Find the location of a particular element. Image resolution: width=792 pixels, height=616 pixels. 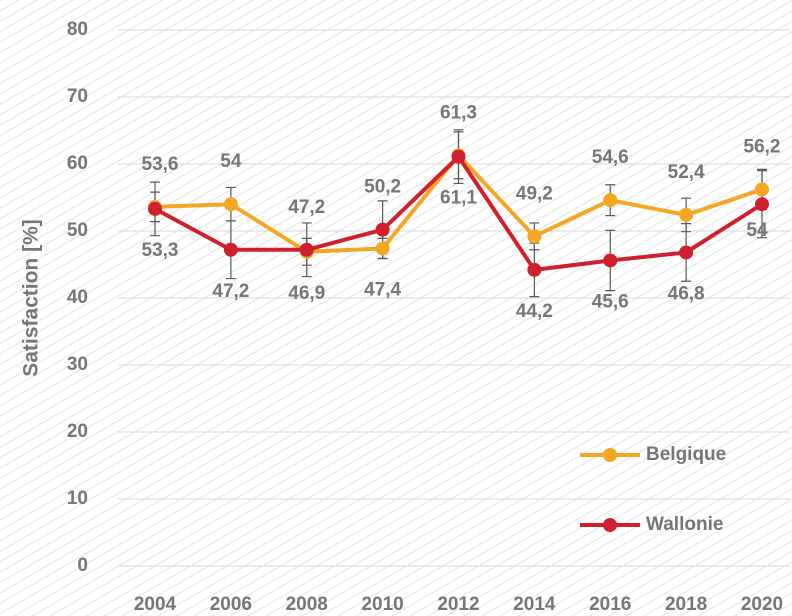

y-tick-label: 40 is located at coordinates (77, 297).